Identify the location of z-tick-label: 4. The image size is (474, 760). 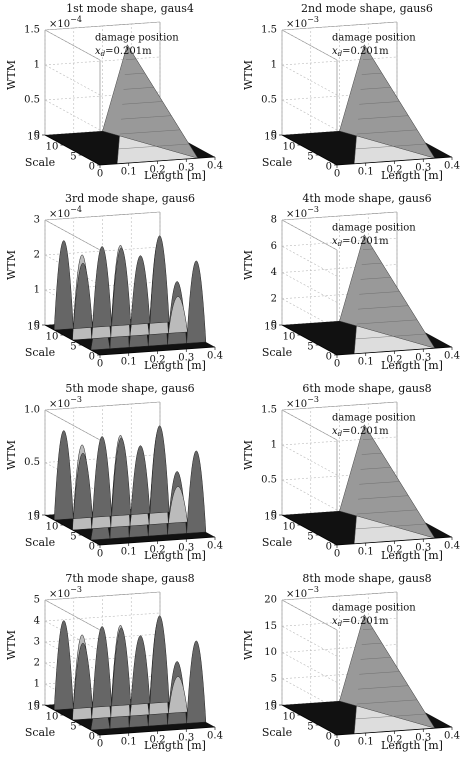
(37, 621).